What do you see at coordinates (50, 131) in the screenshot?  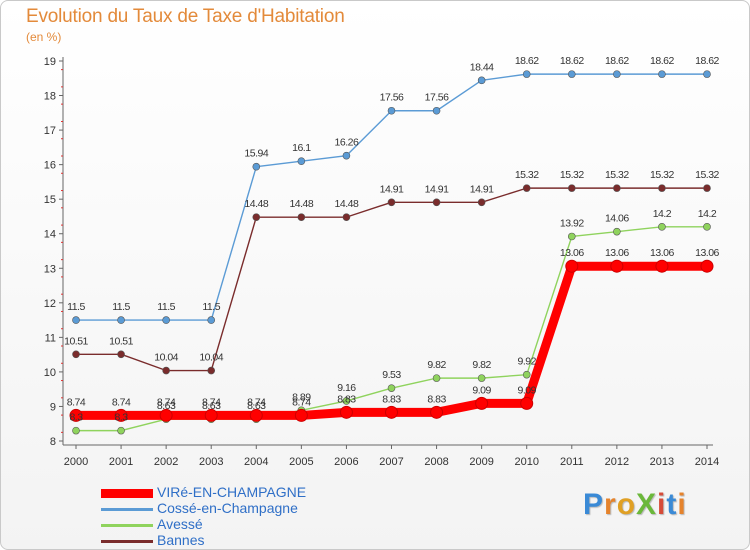 I see `y-tick-label: 17` at bounding box center [50, 131].